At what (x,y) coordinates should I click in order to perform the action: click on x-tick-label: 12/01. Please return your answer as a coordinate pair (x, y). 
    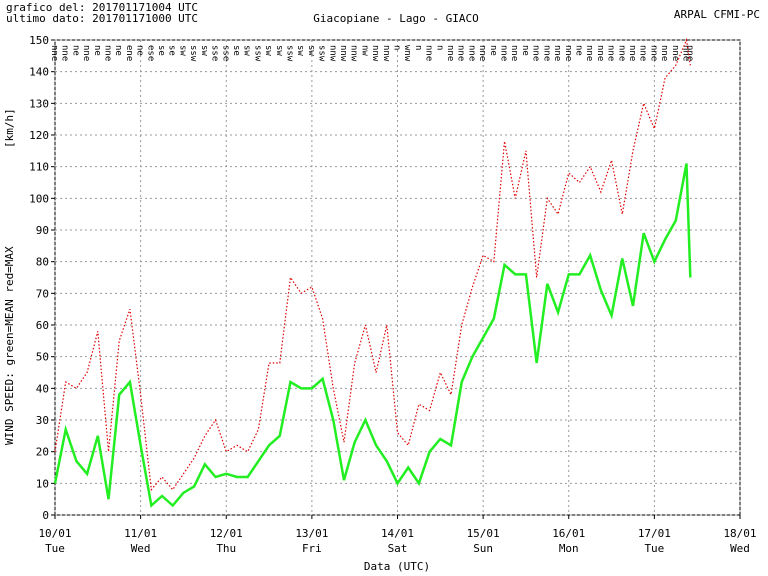
    Looking at the image, I should click on (226, 533).